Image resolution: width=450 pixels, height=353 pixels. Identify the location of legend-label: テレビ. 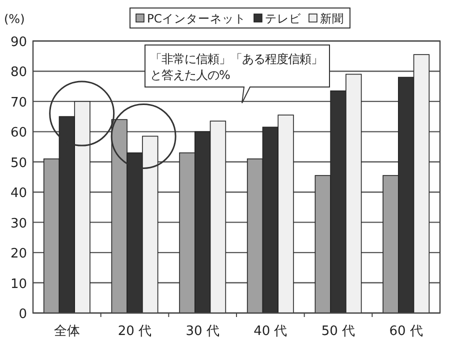
(283, 19).